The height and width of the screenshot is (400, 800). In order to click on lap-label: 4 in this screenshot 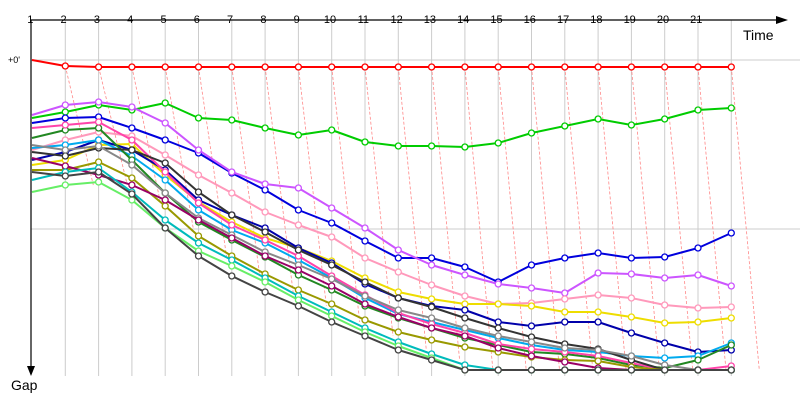, I will do `click(130, 20)`.